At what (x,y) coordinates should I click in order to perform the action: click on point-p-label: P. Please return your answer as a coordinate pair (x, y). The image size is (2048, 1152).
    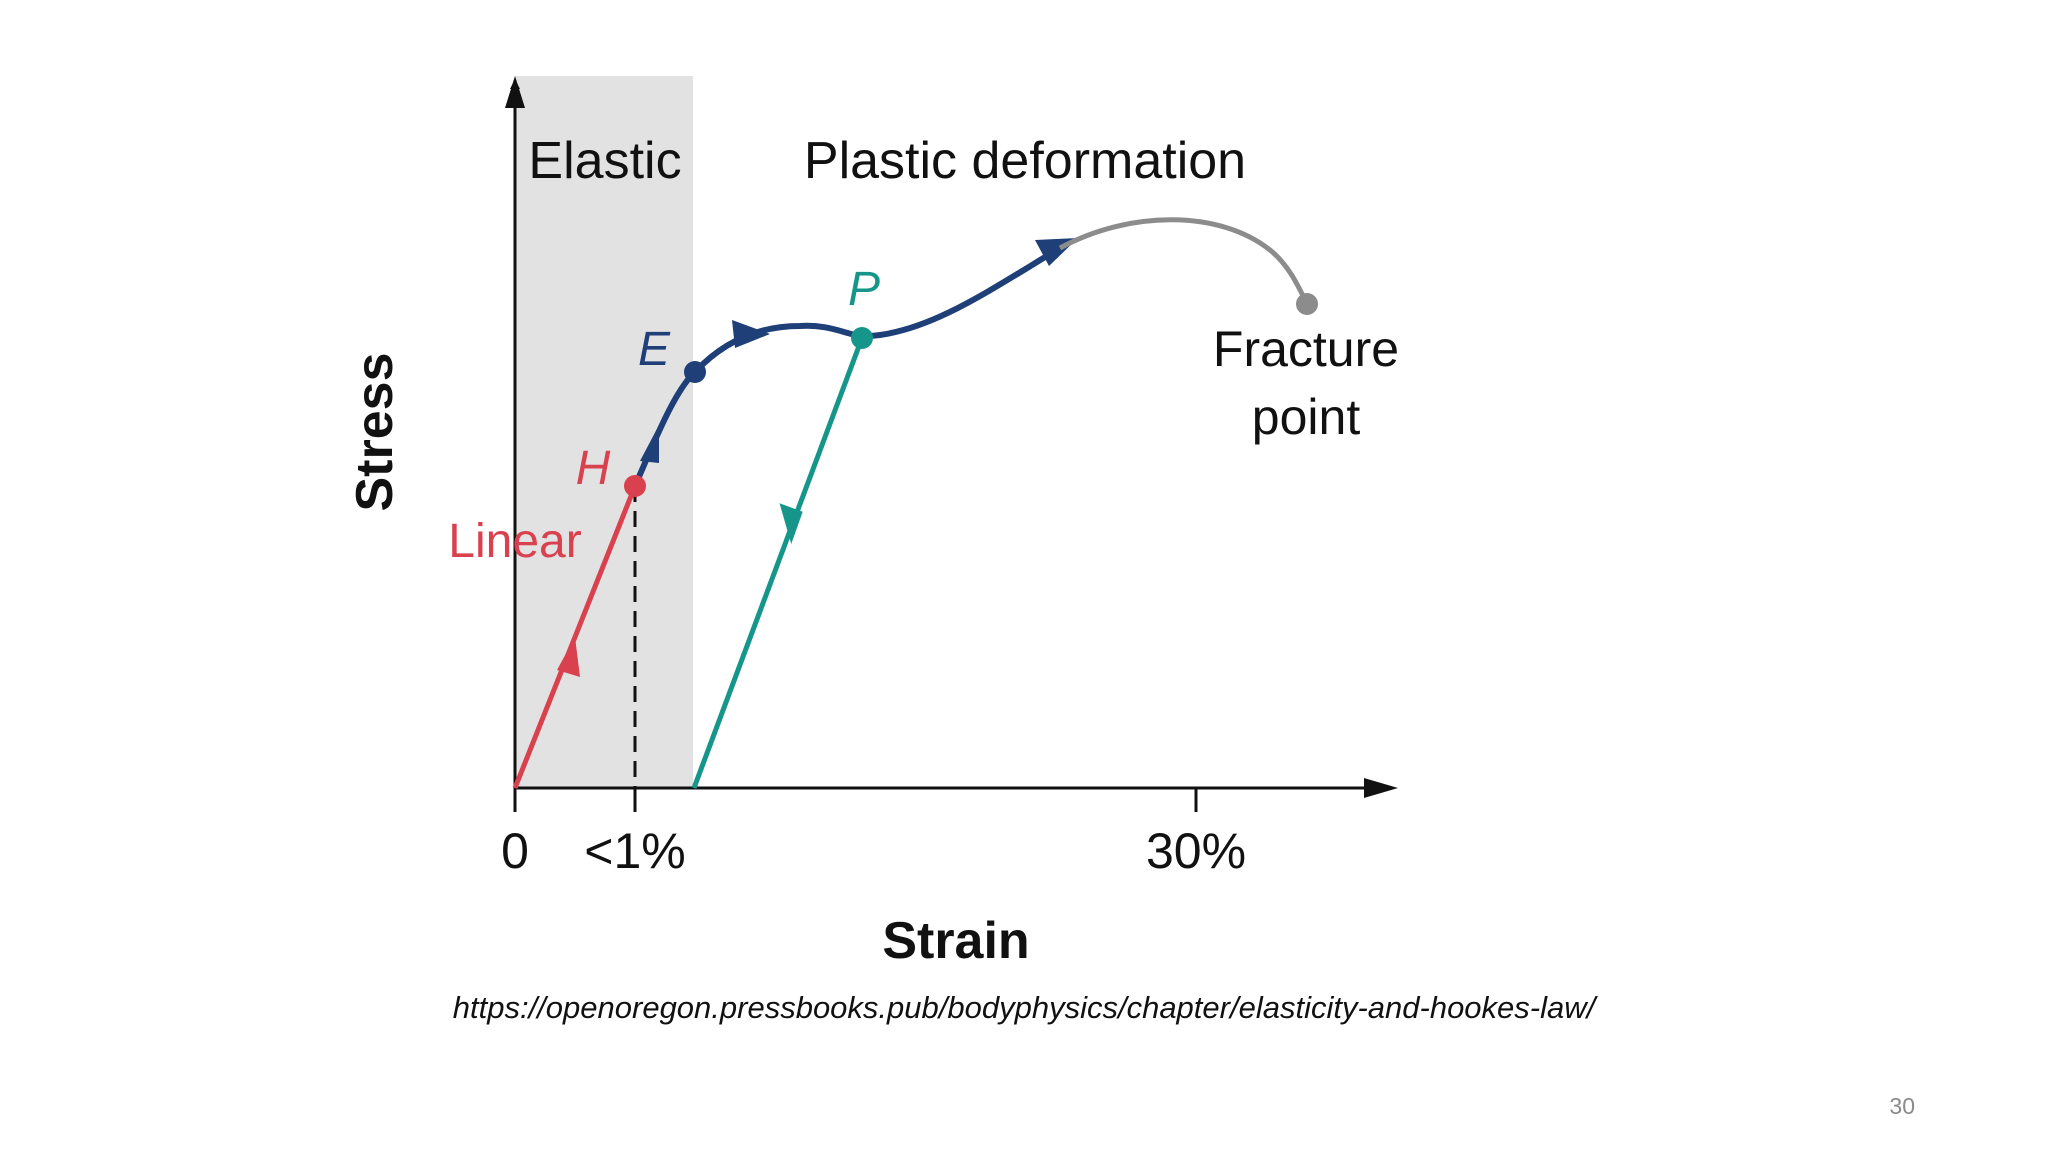
    Looking at the image, I should click on (864, 289).